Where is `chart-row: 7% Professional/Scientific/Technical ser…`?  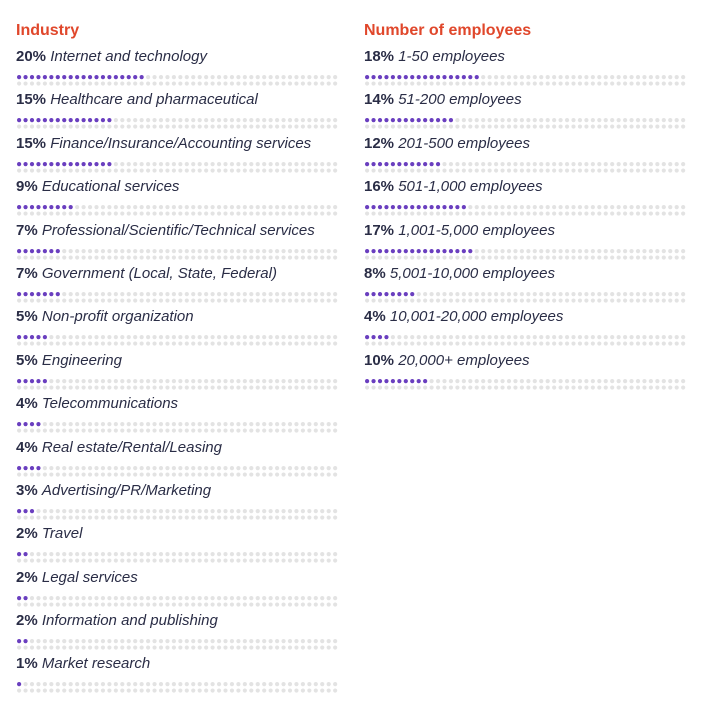
chart-row: 7% Professional/Scientific/Technical ser… is located at coordinates (177, 243).